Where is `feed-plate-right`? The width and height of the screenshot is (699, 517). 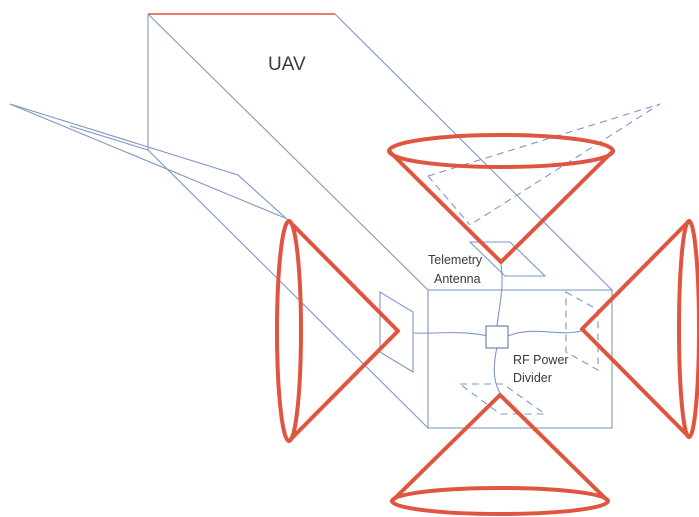
feed-plate-right is located at coordinates (582, 331).